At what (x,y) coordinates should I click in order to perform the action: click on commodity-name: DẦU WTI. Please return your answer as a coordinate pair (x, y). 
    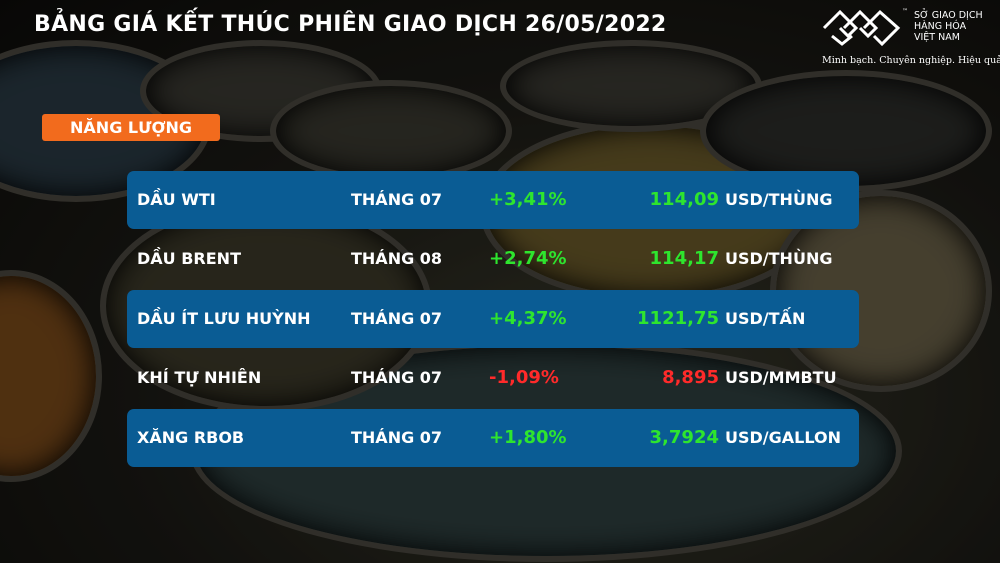
    Looking at the image, I should click on (176, 199).